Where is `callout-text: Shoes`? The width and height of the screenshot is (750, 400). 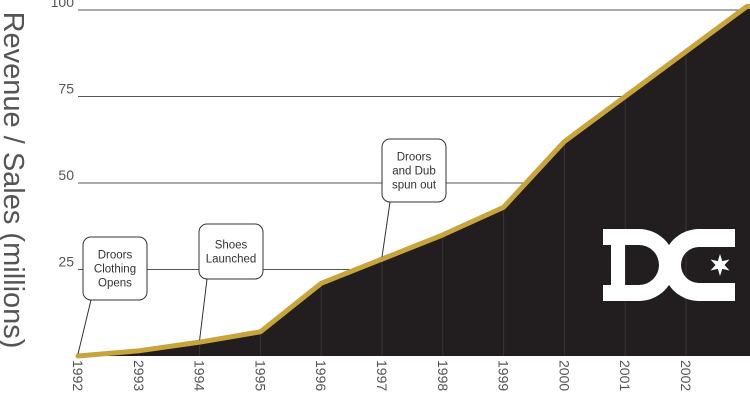 callout-text: Shoes is located at coordinates (231, 246).